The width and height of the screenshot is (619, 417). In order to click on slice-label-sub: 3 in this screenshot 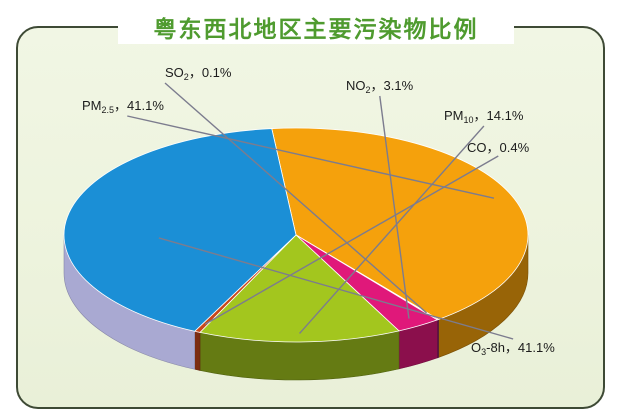, I will do `click(483, 352)`.